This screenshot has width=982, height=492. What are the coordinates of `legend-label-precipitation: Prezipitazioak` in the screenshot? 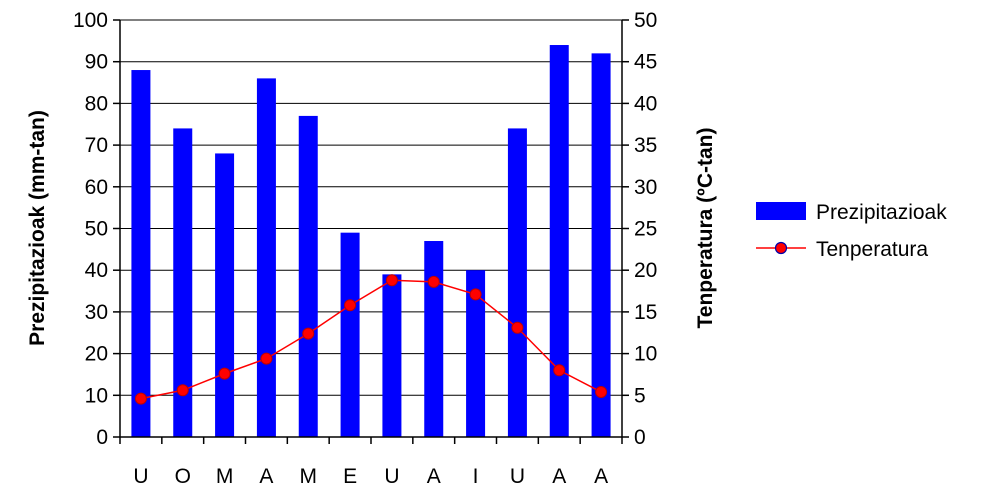 It's located at (881, 212).